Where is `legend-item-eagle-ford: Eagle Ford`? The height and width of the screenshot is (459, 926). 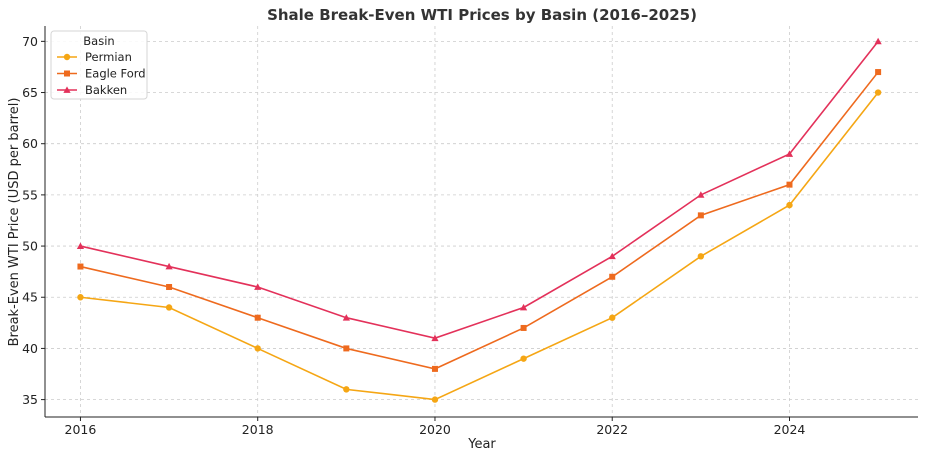 legend-item-eagle-ford: Eagle Ford is located at coordinates (101, 74).